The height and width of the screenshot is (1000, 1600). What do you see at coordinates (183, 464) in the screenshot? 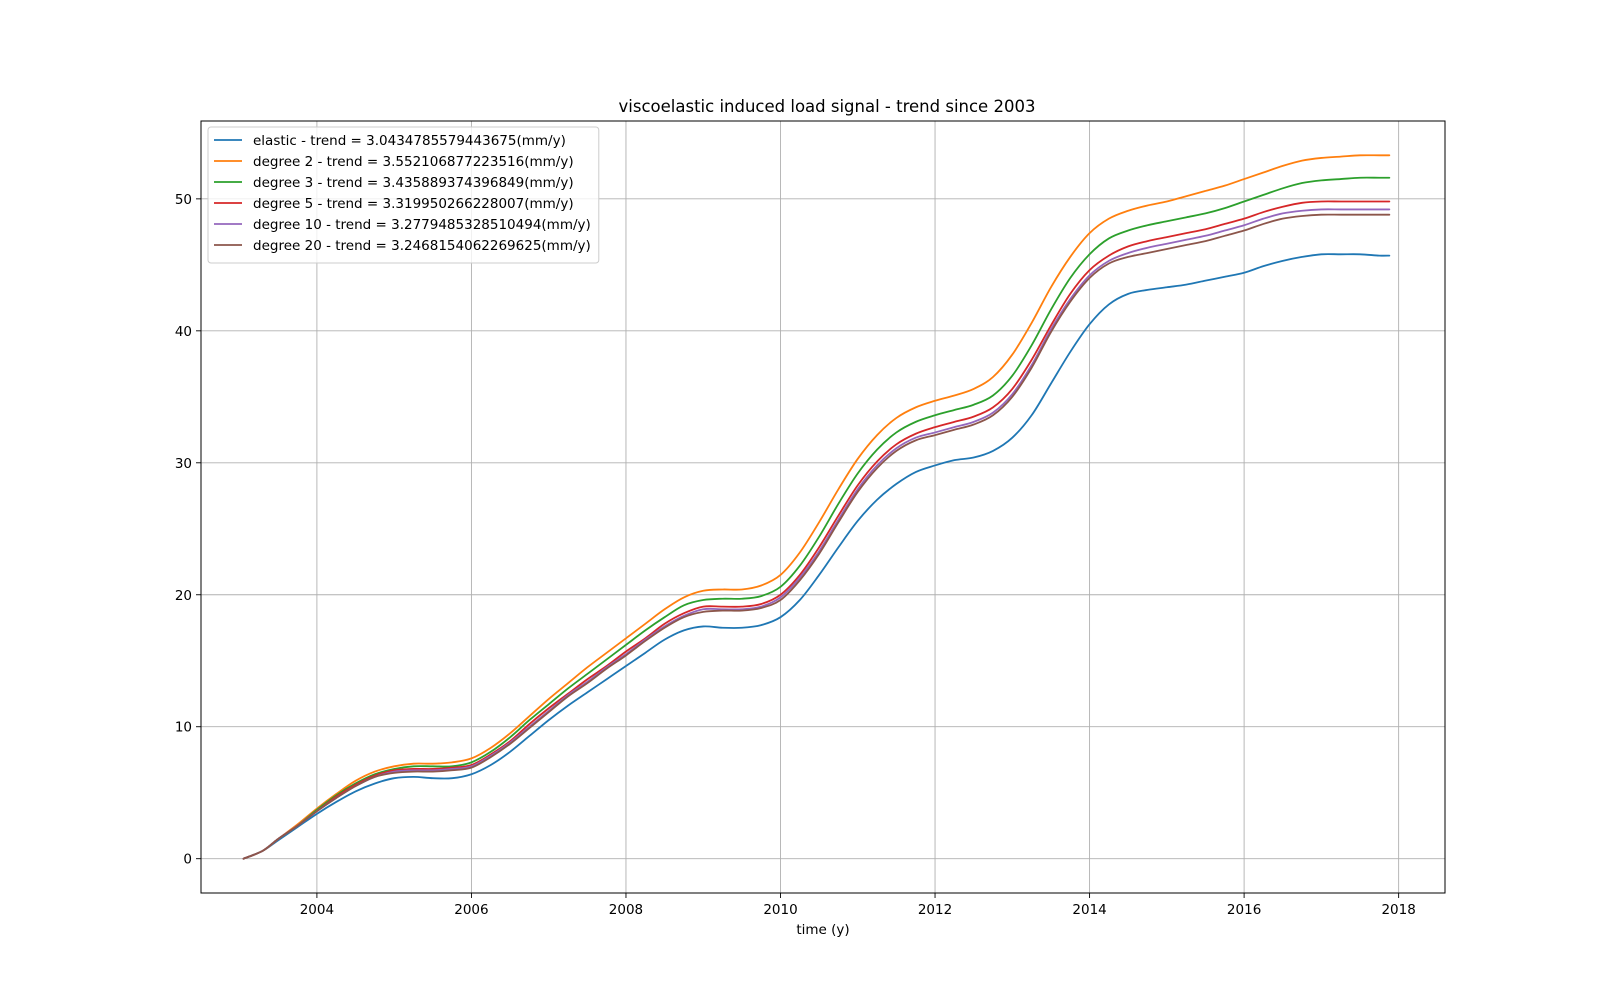
I see `y-tick-label: 30` at bounding box center [183, 464].